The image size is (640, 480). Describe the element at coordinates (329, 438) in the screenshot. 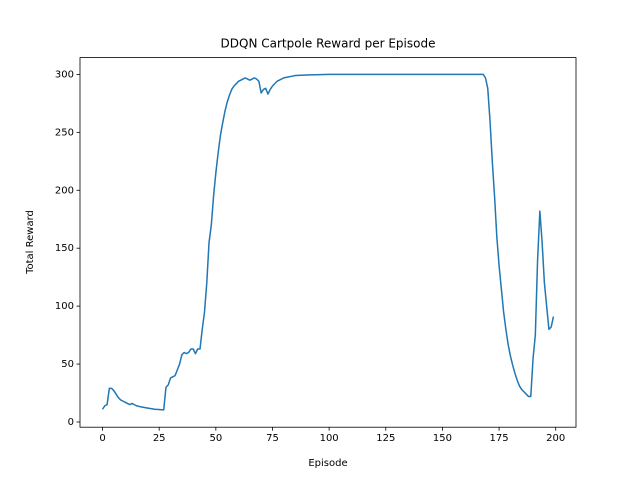

I see `x-tick-label: 100` at that location.